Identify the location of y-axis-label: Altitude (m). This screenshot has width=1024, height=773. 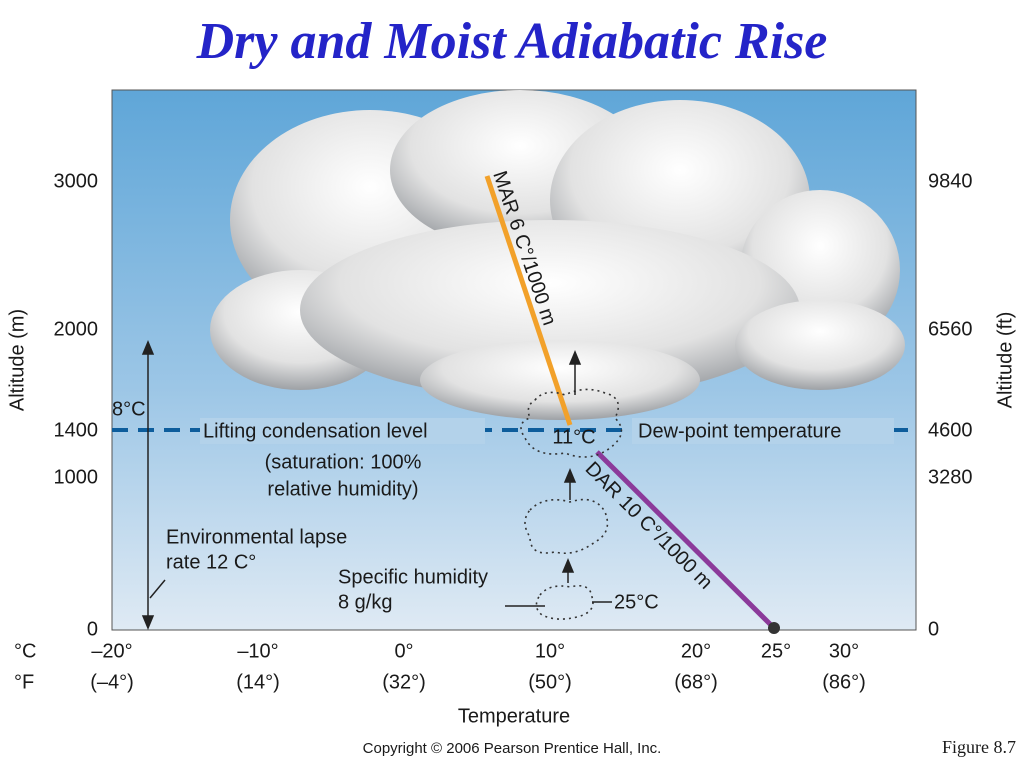
(17, 360).